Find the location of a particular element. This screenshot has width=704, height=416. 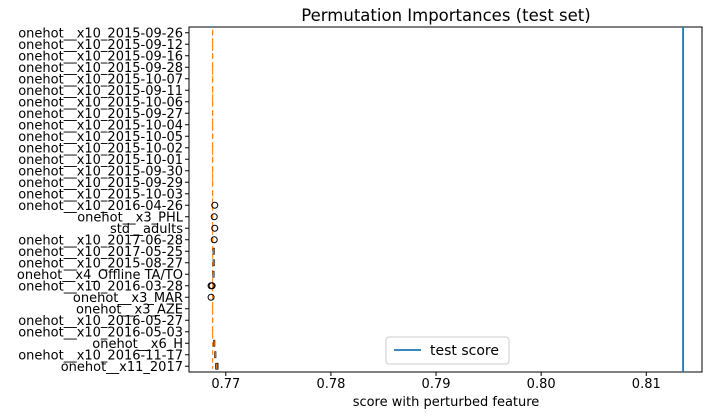

y-tick-label: onehot__x10_2015-09-11 is located at coordinates (100, 91).